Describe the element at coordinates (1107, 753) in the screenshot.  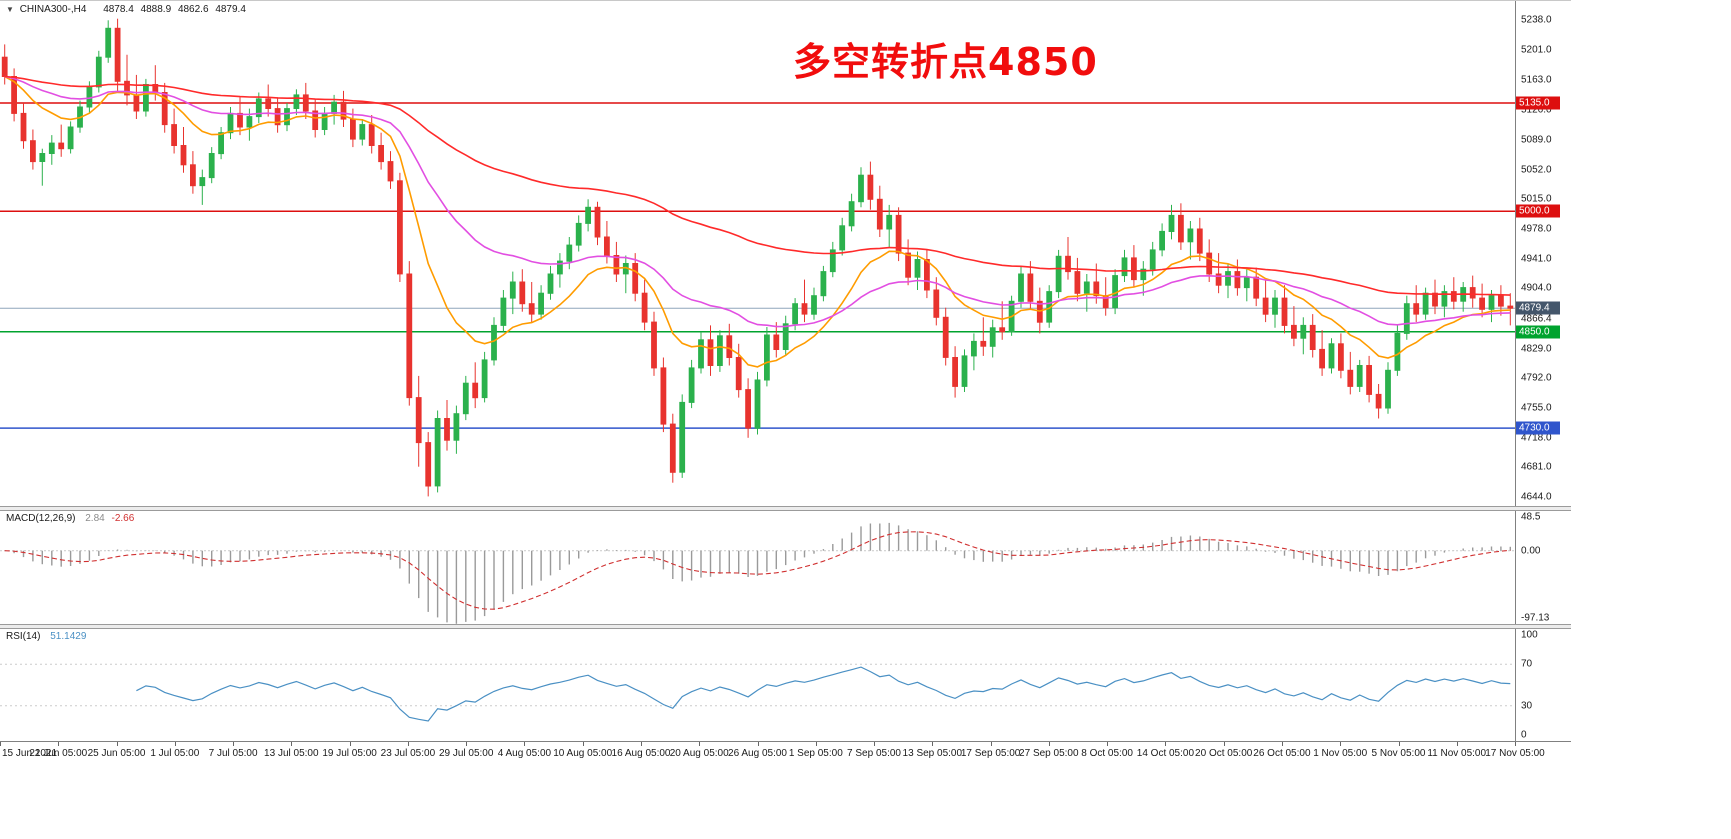
I see `time-label: 8 Oct 05:00` at that location.